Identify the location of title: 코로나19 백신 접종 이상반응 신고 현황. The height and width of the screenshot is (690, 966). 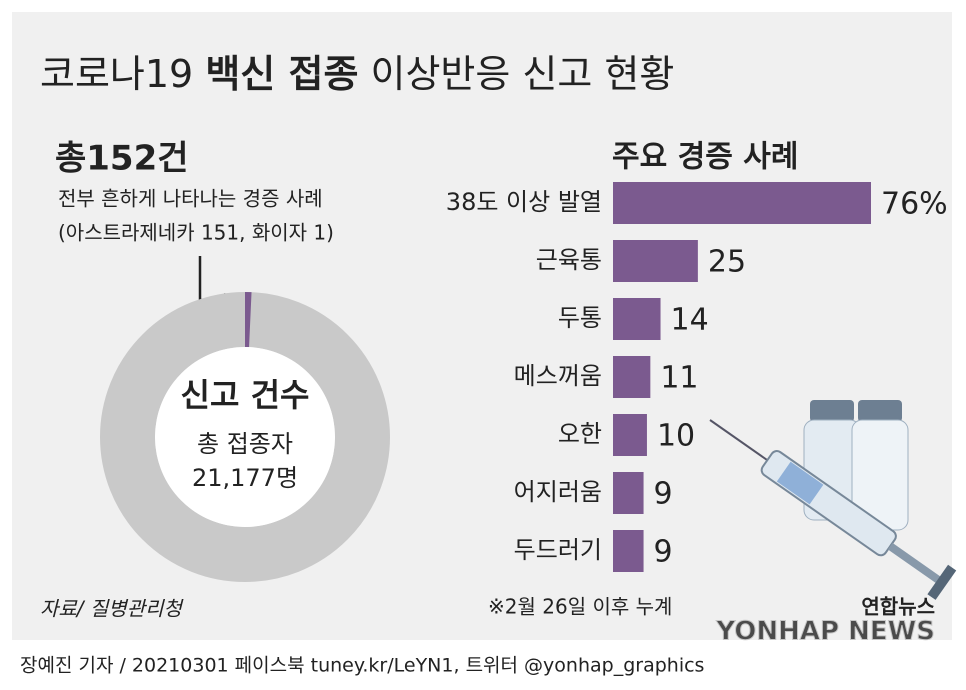
(357, 74).